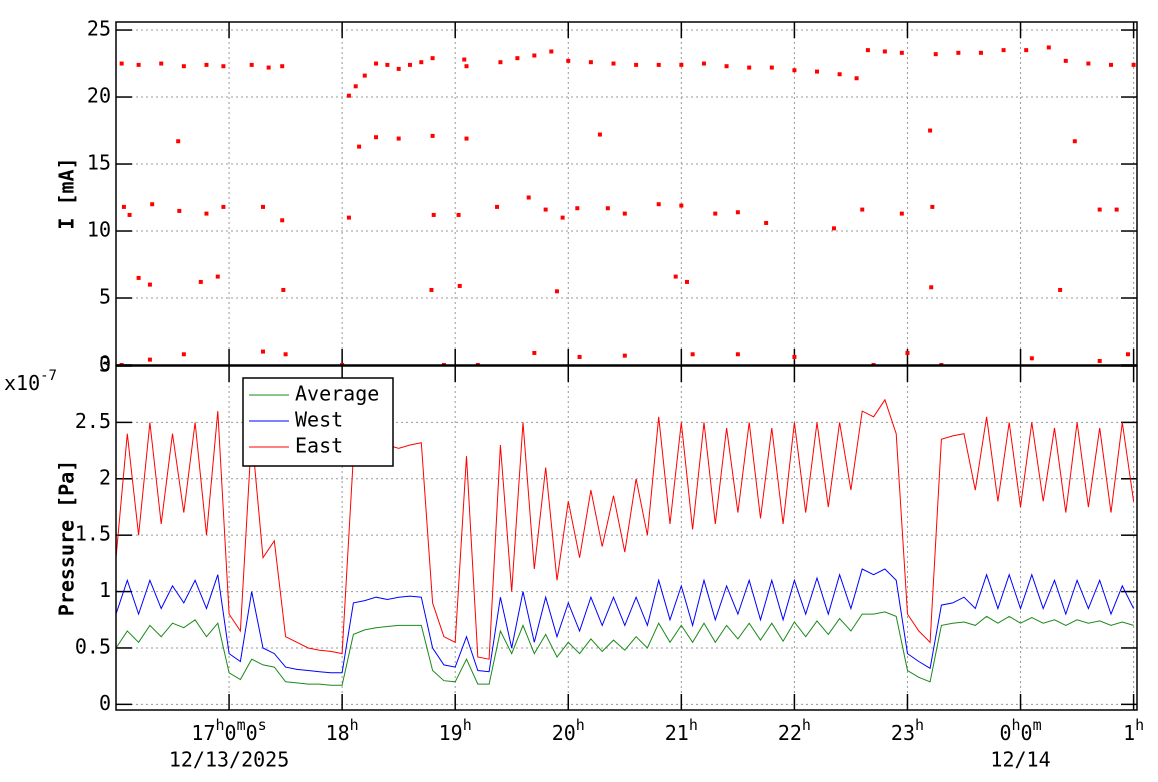 The image size is (1158, 782). Describe the element at coordinates (30, 381) in the screenshot. I see `axis-multiplier: x10-7` at that location.